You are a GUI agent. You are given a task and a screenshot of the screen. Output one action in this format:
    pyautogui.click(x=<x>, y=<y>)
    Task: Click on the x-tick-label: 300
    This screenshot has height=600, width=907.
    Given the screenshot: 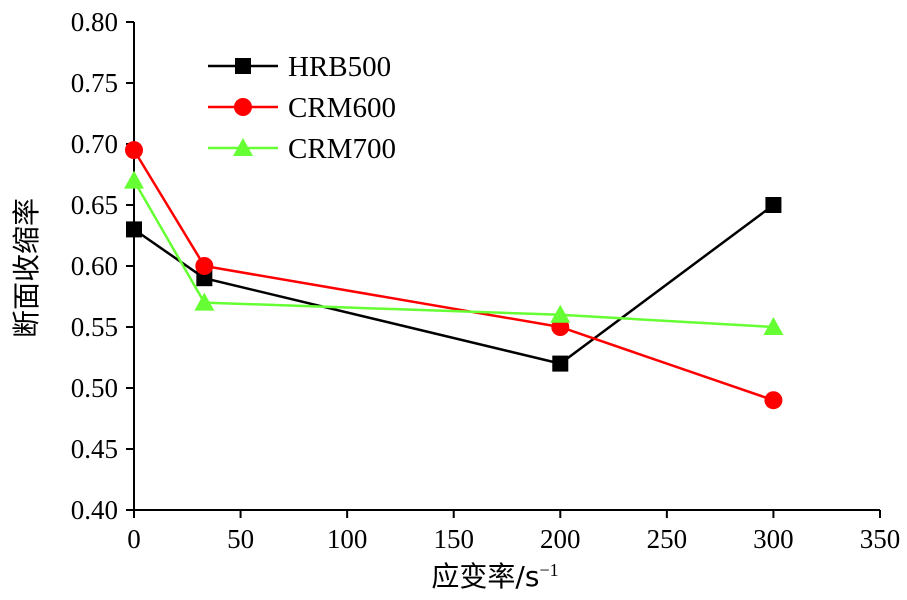 What is the action you would take?
    pyautogui.click(x=773, y=539)
    